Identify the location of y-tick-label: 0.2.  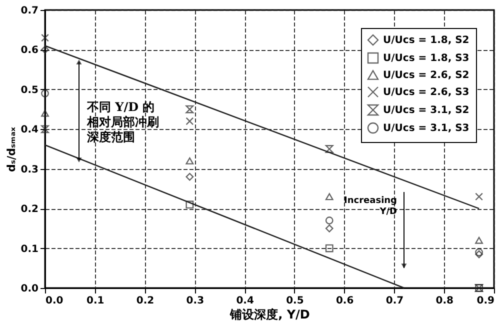
(29, 210).